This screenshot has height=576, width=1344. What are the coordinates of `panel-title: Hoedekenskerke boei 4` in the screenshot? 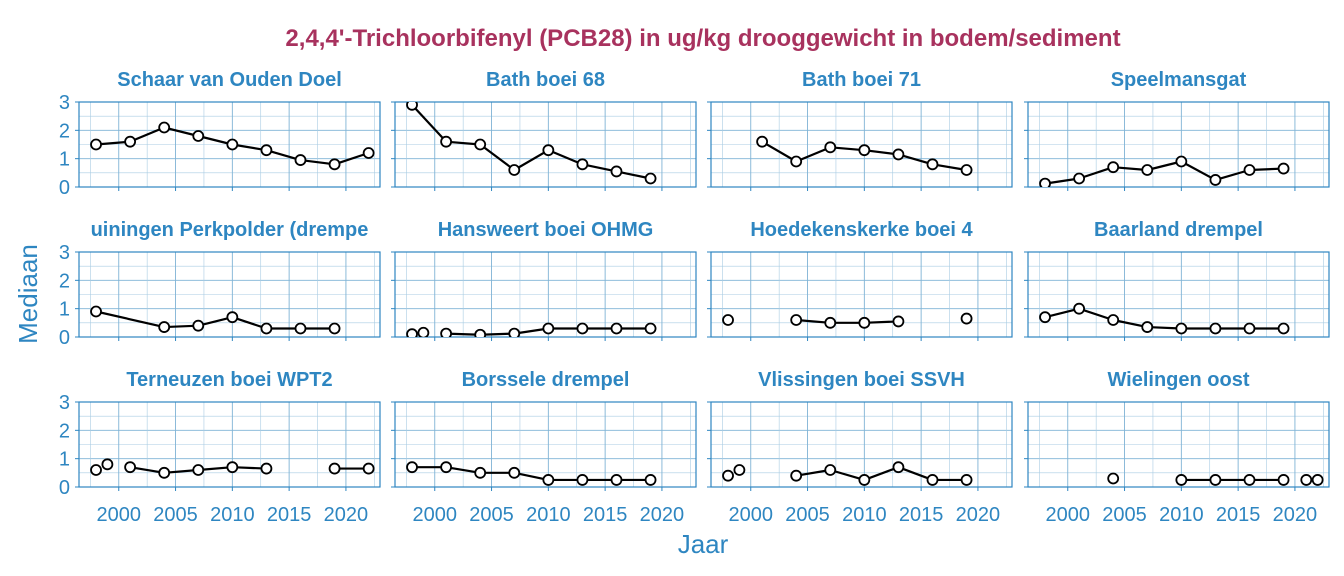 It's located at (861, 230).